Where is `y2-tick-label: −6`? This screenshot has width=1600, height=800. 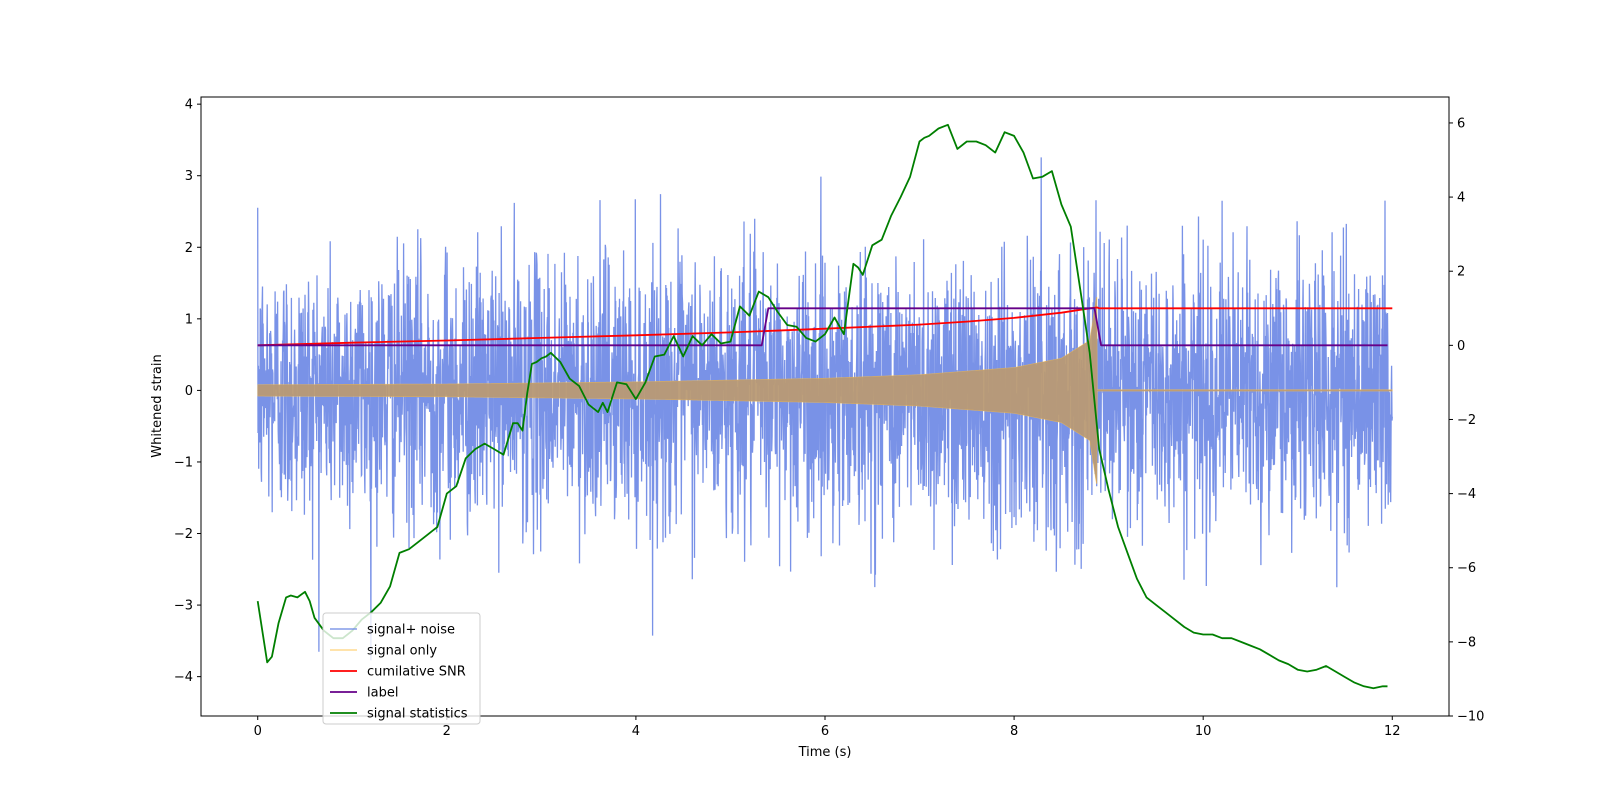 y2-tick-label: −6 is located at coordinates (1466, 568).